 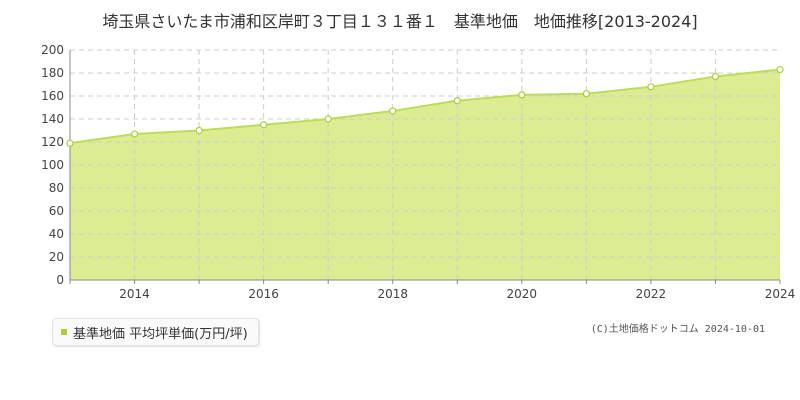 What do you see at coordinates (52, 73) in the screenshot?
I see `y-tick-label: 180` at bounding box center [52, 73].